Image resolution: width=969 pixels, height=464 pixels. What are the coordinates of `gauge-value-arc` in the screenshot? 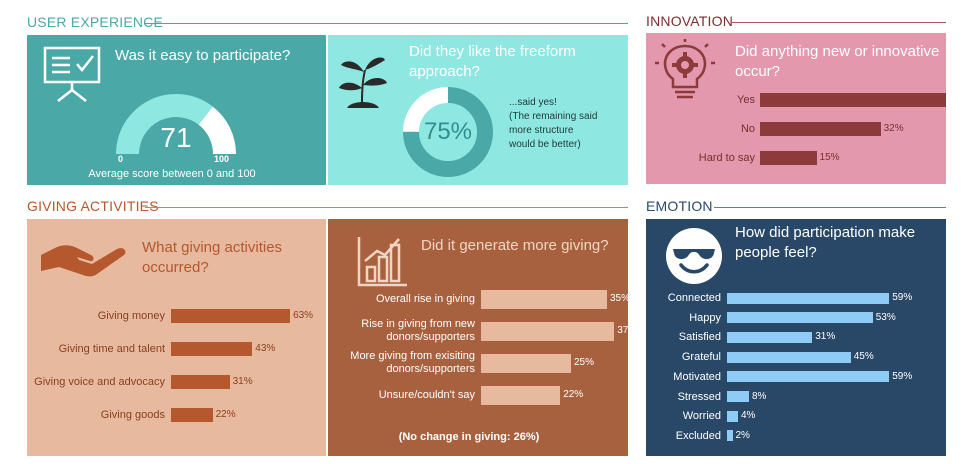 It's located at (164, 124).